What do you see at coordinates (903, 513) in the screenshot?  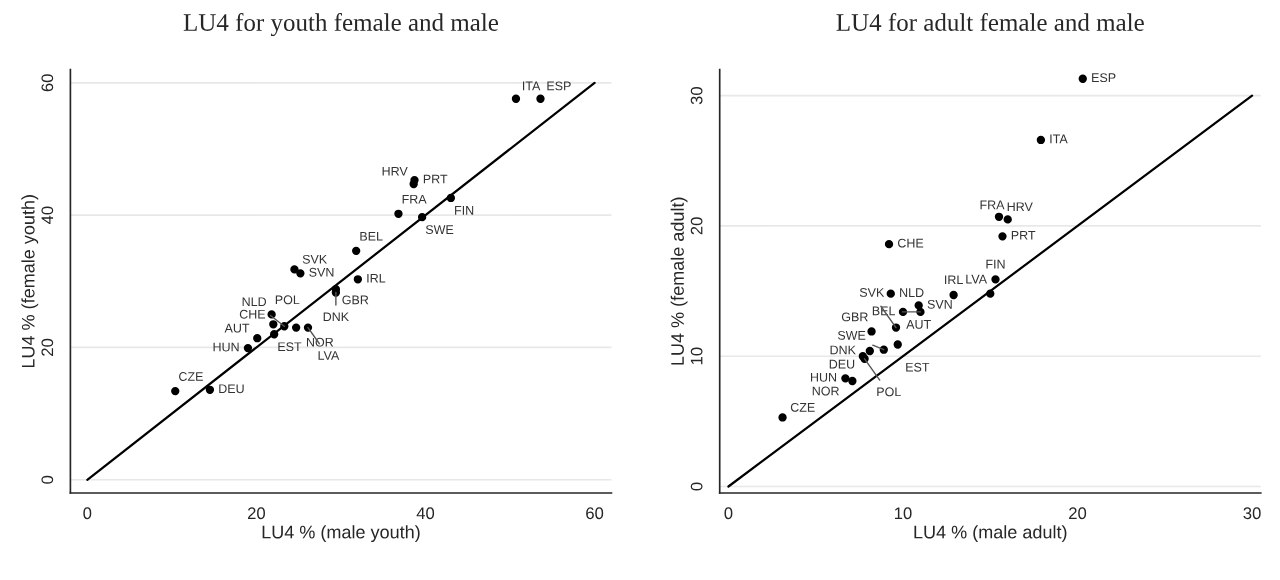 I see `x-tick-label: 10` at bounding box center [903, 513].